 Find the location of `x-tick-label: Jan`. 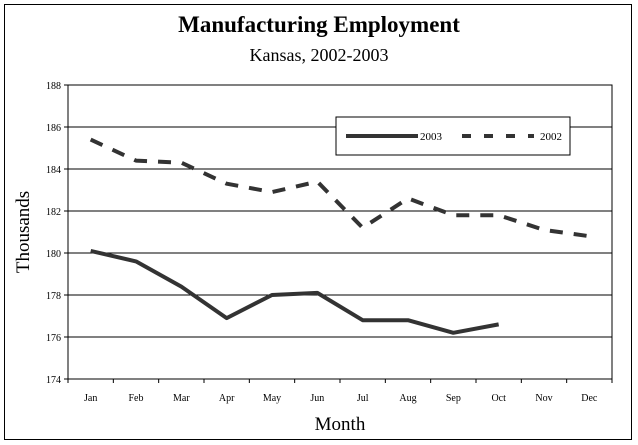

x-tick-label: Jan is located at coordinates (90, 398).